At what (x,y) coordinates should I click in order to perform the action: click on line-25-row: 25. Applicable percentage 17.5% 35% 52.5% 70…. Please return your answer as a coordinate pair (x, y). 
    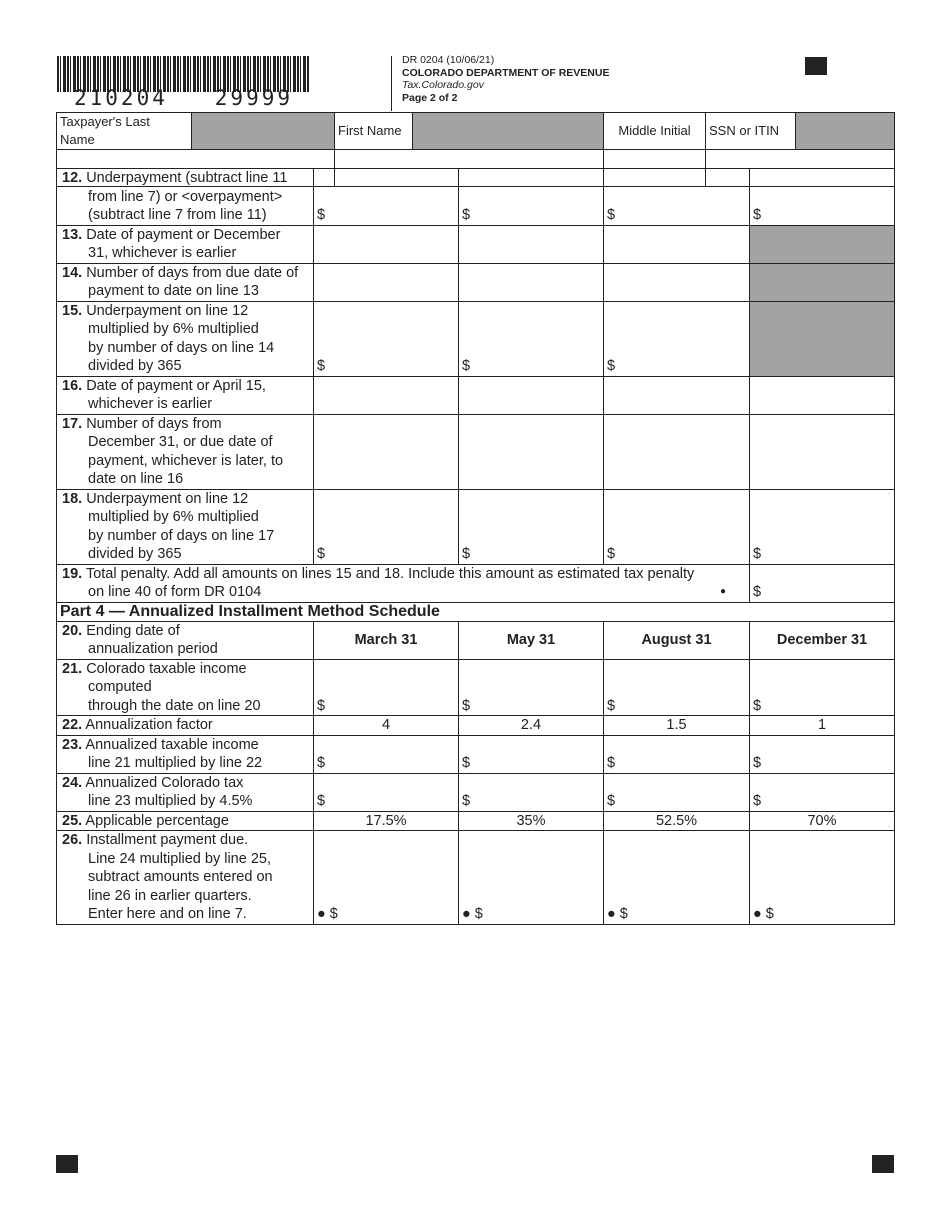
    Looking at the image, I should click on (475, 820).